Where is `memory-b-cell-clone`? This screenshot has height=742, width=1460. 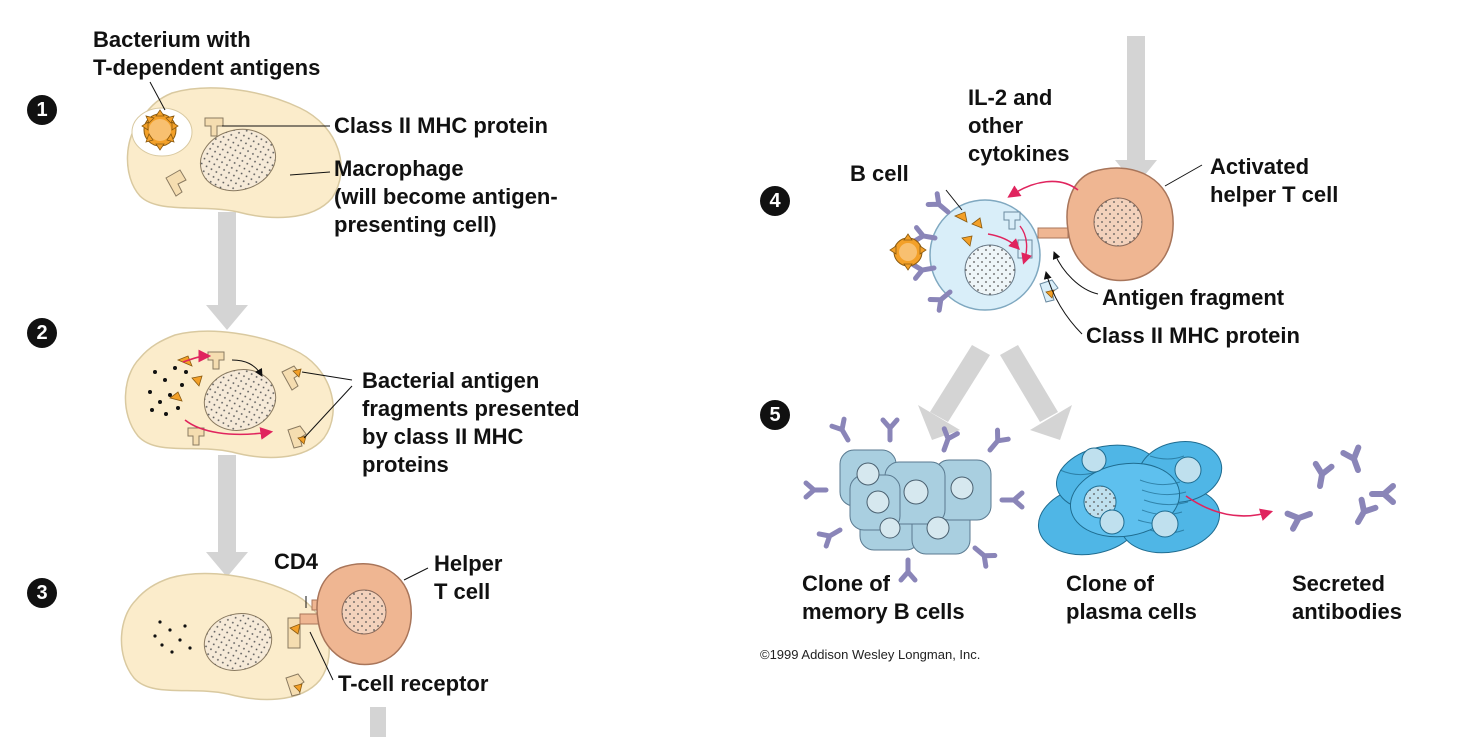
memory-b-cell-clone is located at coordinates (914, 499).